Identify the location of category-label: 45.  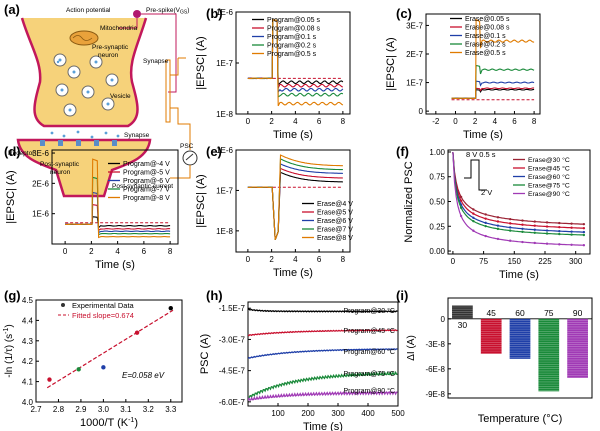
(491, 313).